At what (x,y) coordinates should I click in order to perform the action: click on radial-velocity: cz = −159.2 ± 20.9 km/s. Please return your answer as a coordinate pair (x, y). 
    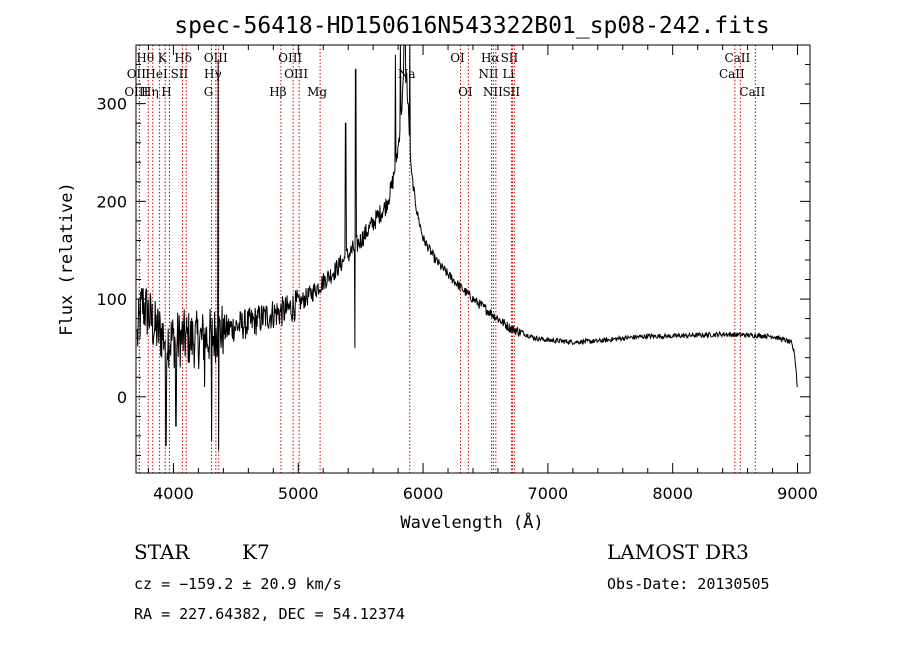
    Looking at the image, I should click on (238, 584).